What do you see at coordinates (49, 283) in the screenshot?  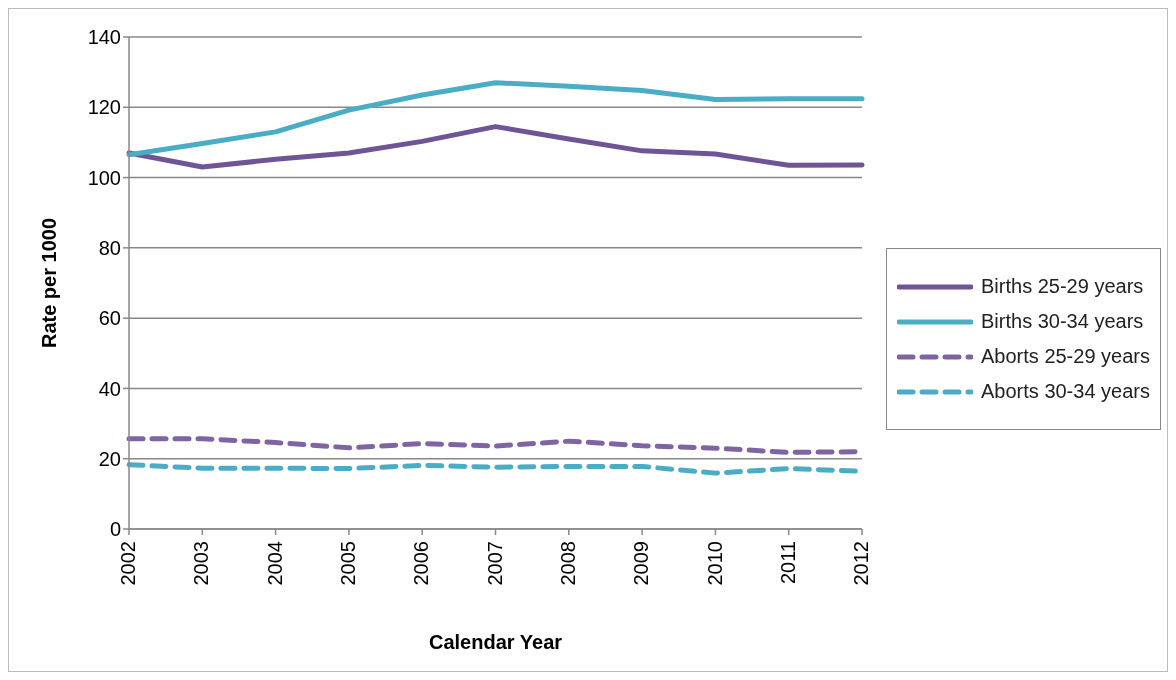 I see `y-axis-title: Rate per 1000` at bounding box center [49, 283].